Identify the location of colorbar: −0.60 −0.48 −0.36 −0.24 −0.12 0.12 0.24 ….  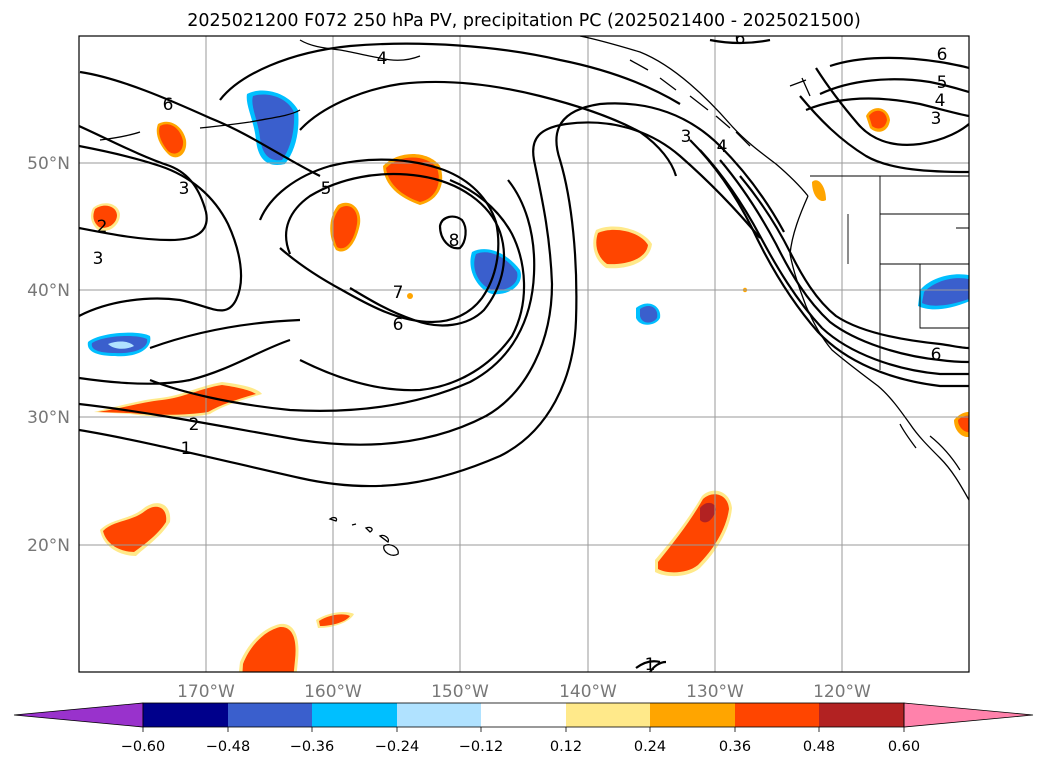
(523, 728).